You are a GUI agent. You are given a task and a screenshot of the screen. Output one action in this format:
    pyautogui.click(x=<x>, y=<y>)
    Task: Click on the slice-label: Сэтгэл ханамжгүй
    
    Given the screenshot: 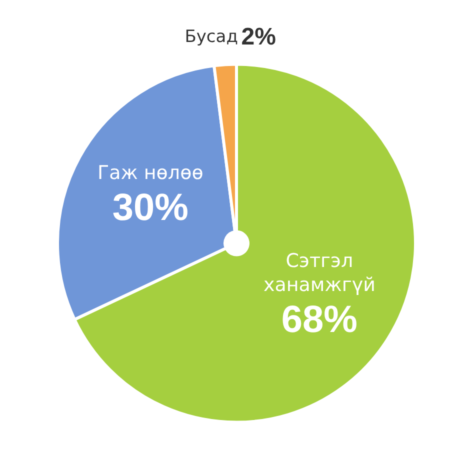 What is the action you would take?
    pyautogui.click(x=319, y=273)
    